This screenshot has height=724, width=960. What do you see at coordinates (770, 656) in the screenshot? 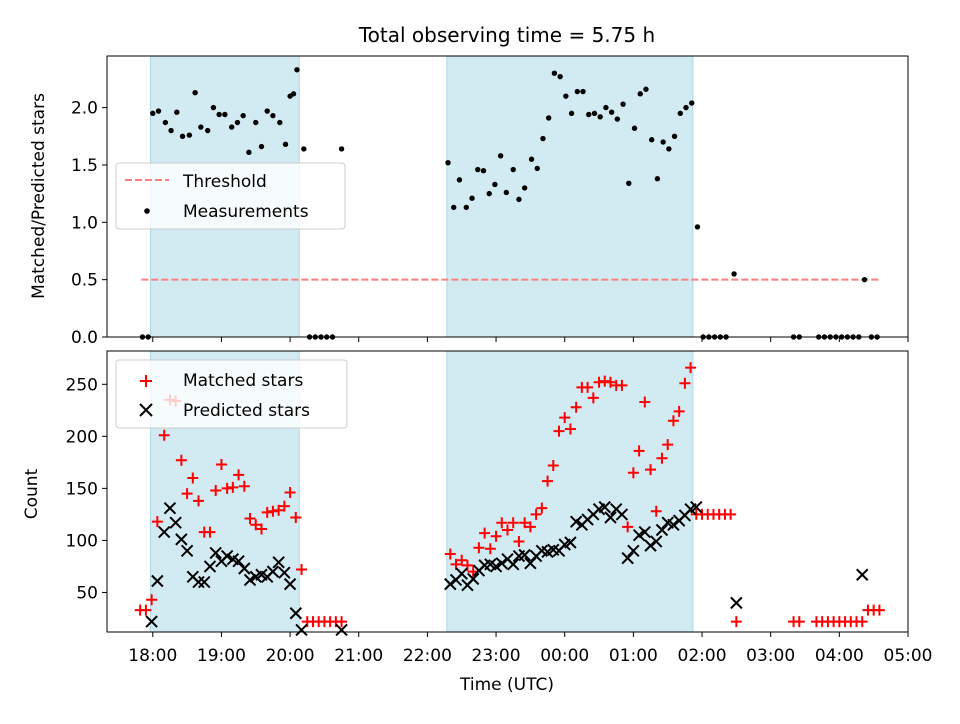
I see `x-tick-label: 03:00` at bounding box center [770, 656].